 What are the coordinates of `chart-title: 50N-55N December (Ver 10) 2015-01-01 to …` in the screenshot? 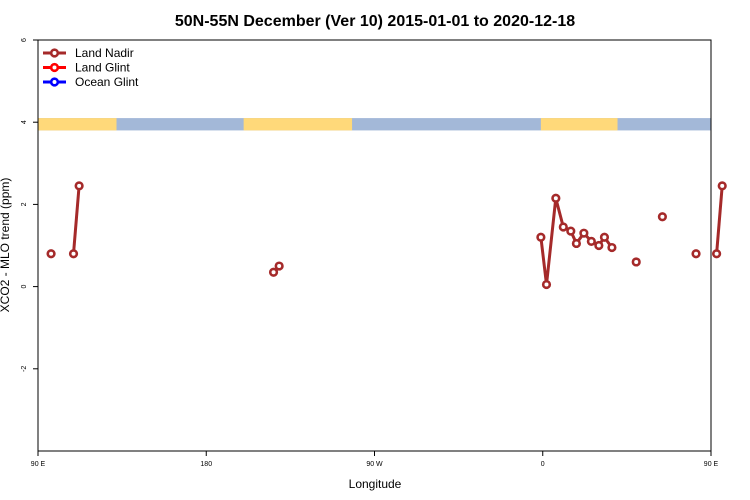 It's located at (375, 21).